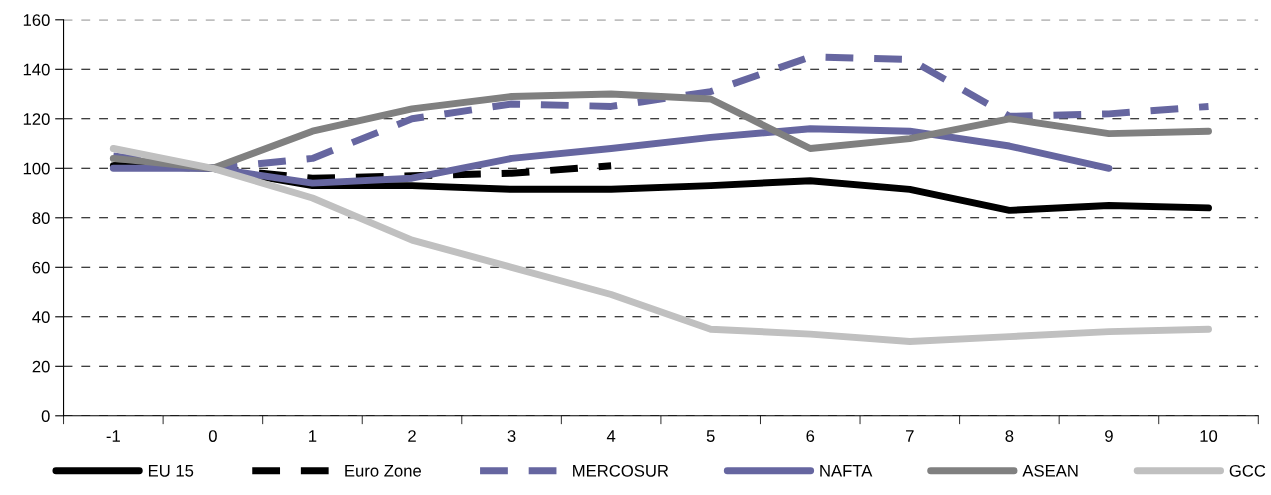  What do you see at coordinates (36, 168) in the screenshot?
I see `y-tick-label: 100` at bounding box center [36, 168].